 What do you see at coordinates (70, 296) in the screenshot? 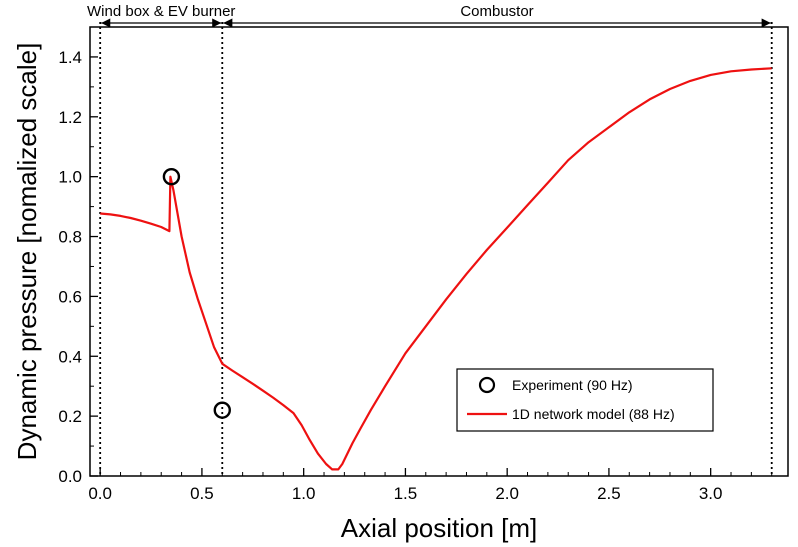
I see `y-tick-label: 0.6` at bounding box center [70, 296].